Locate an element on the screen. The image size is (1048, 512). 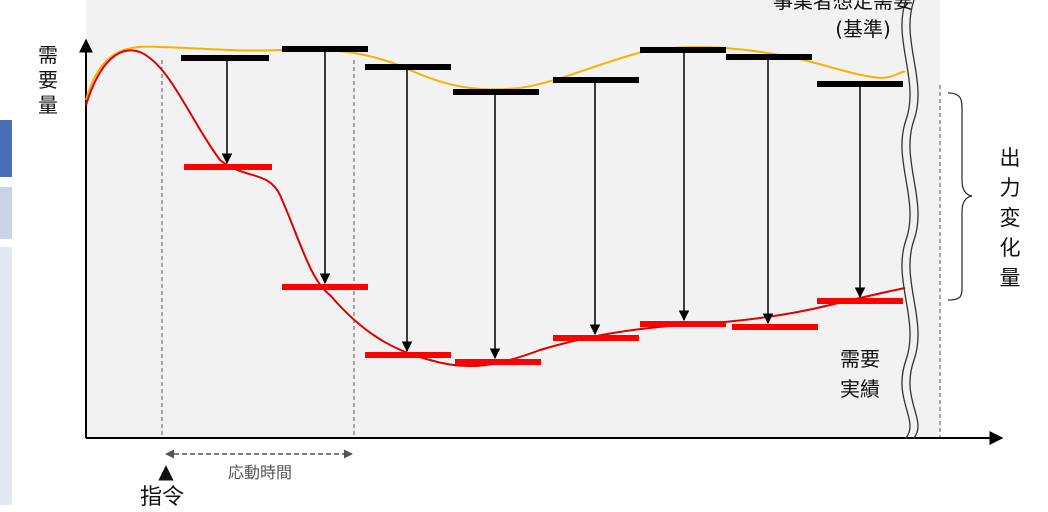
output-change-char-4: 化 is located at coordinates (1010, 248).